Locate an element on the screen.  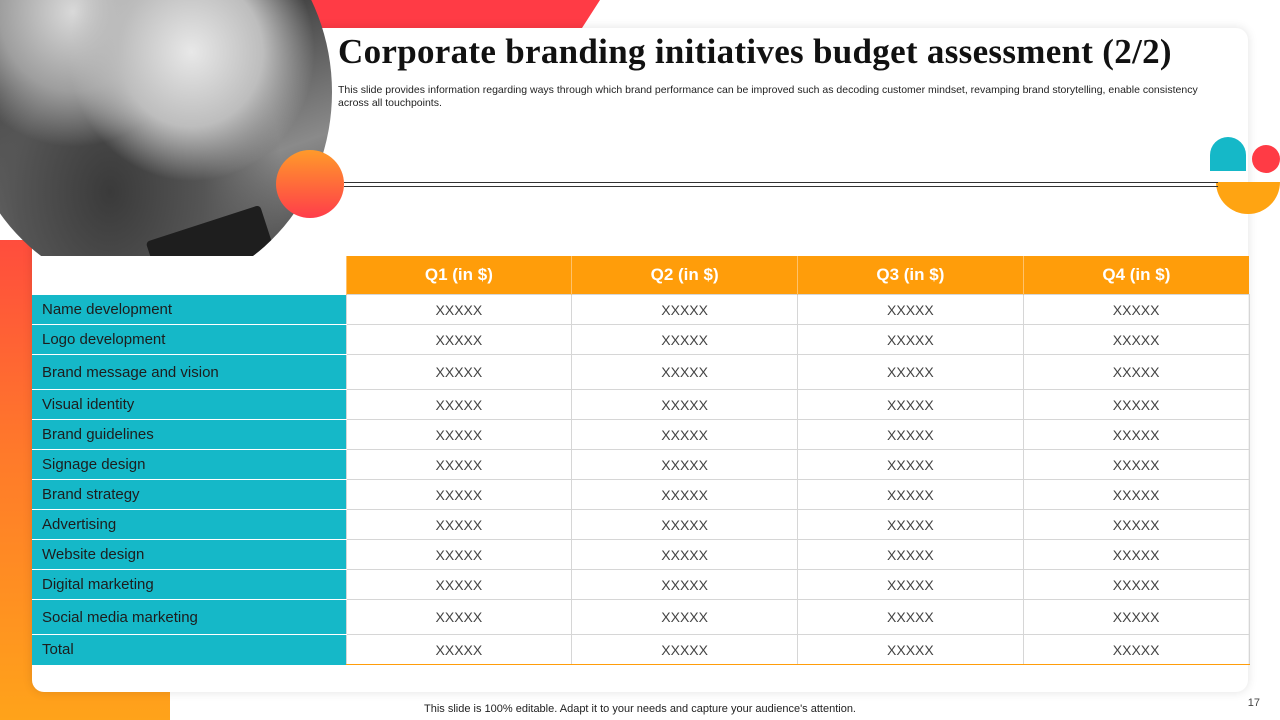
red-dot-decoration is located at coordinates (1266, 159).